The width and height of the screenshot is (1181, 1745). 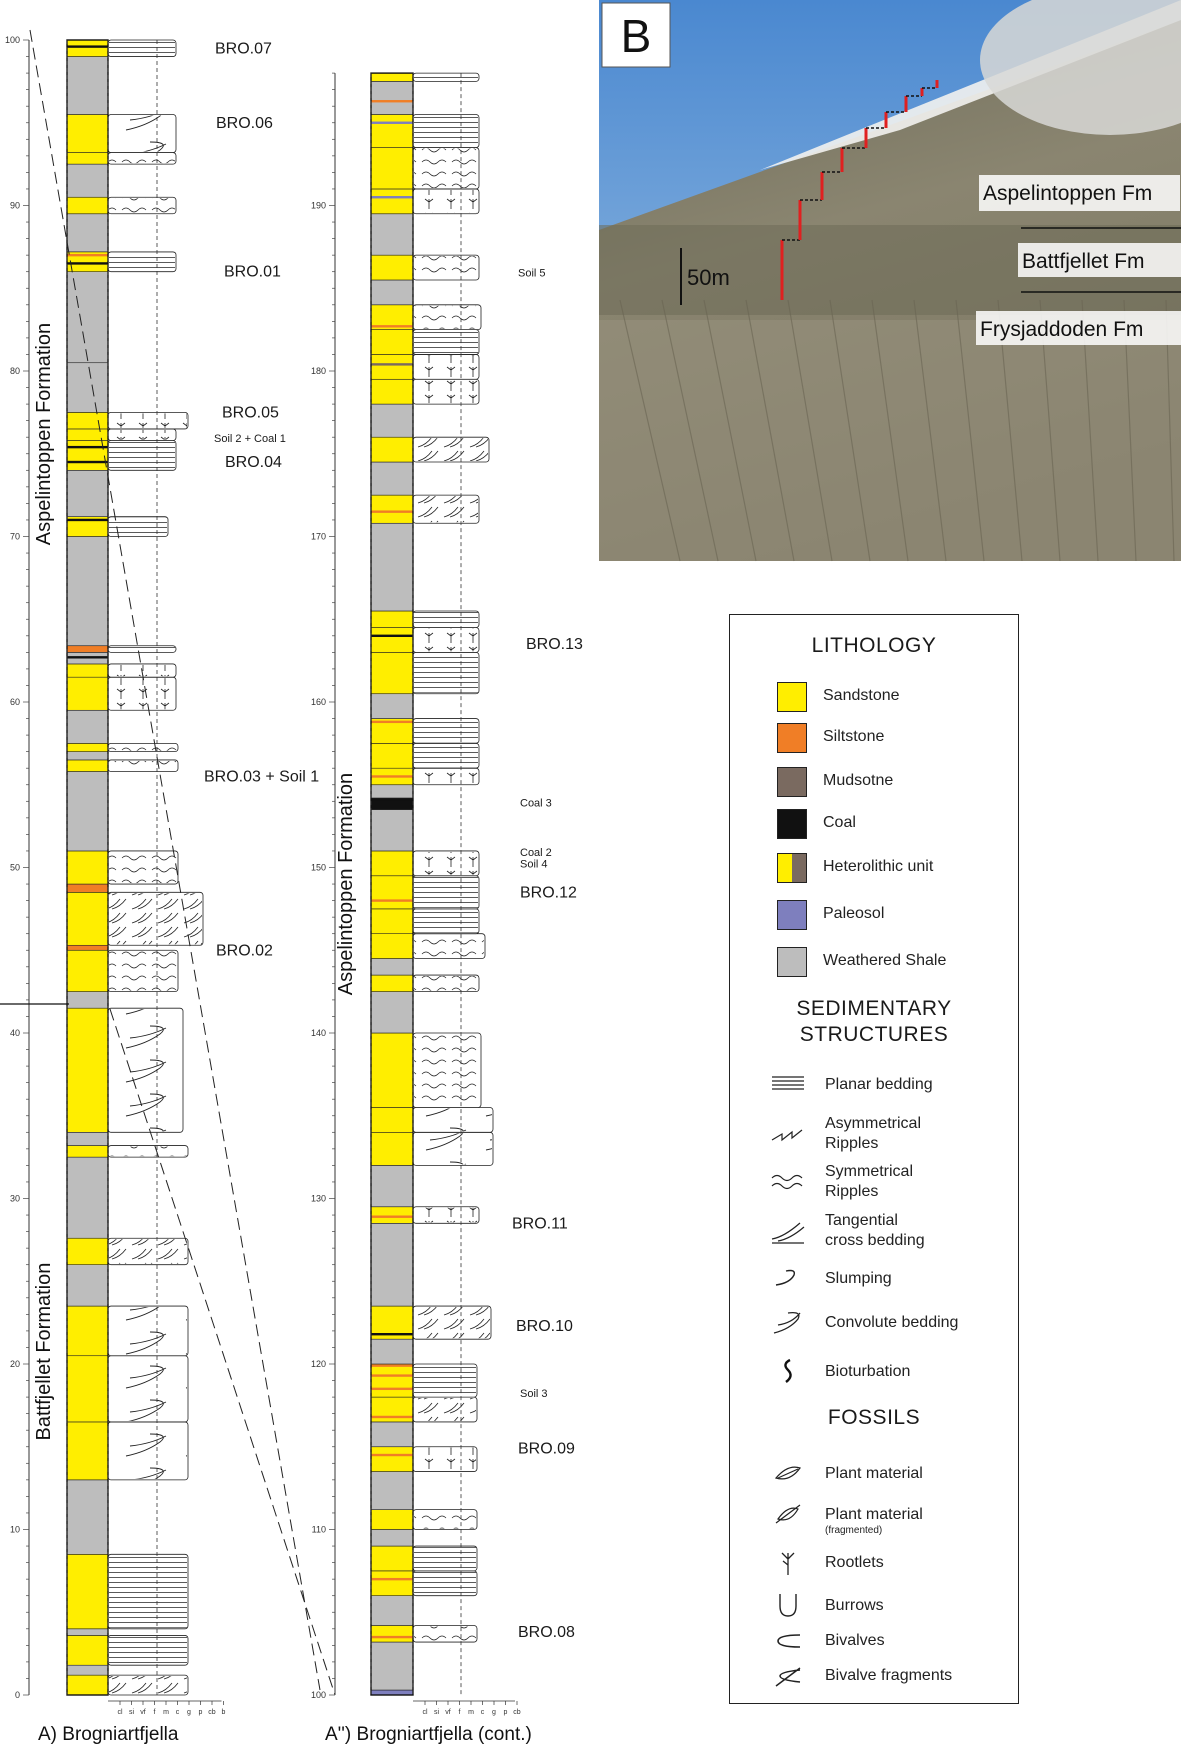 What do you see at coordinates (483, 1712) in the screenshot?
I see `grain-size-label: c` at bounding box center [483, 1712].